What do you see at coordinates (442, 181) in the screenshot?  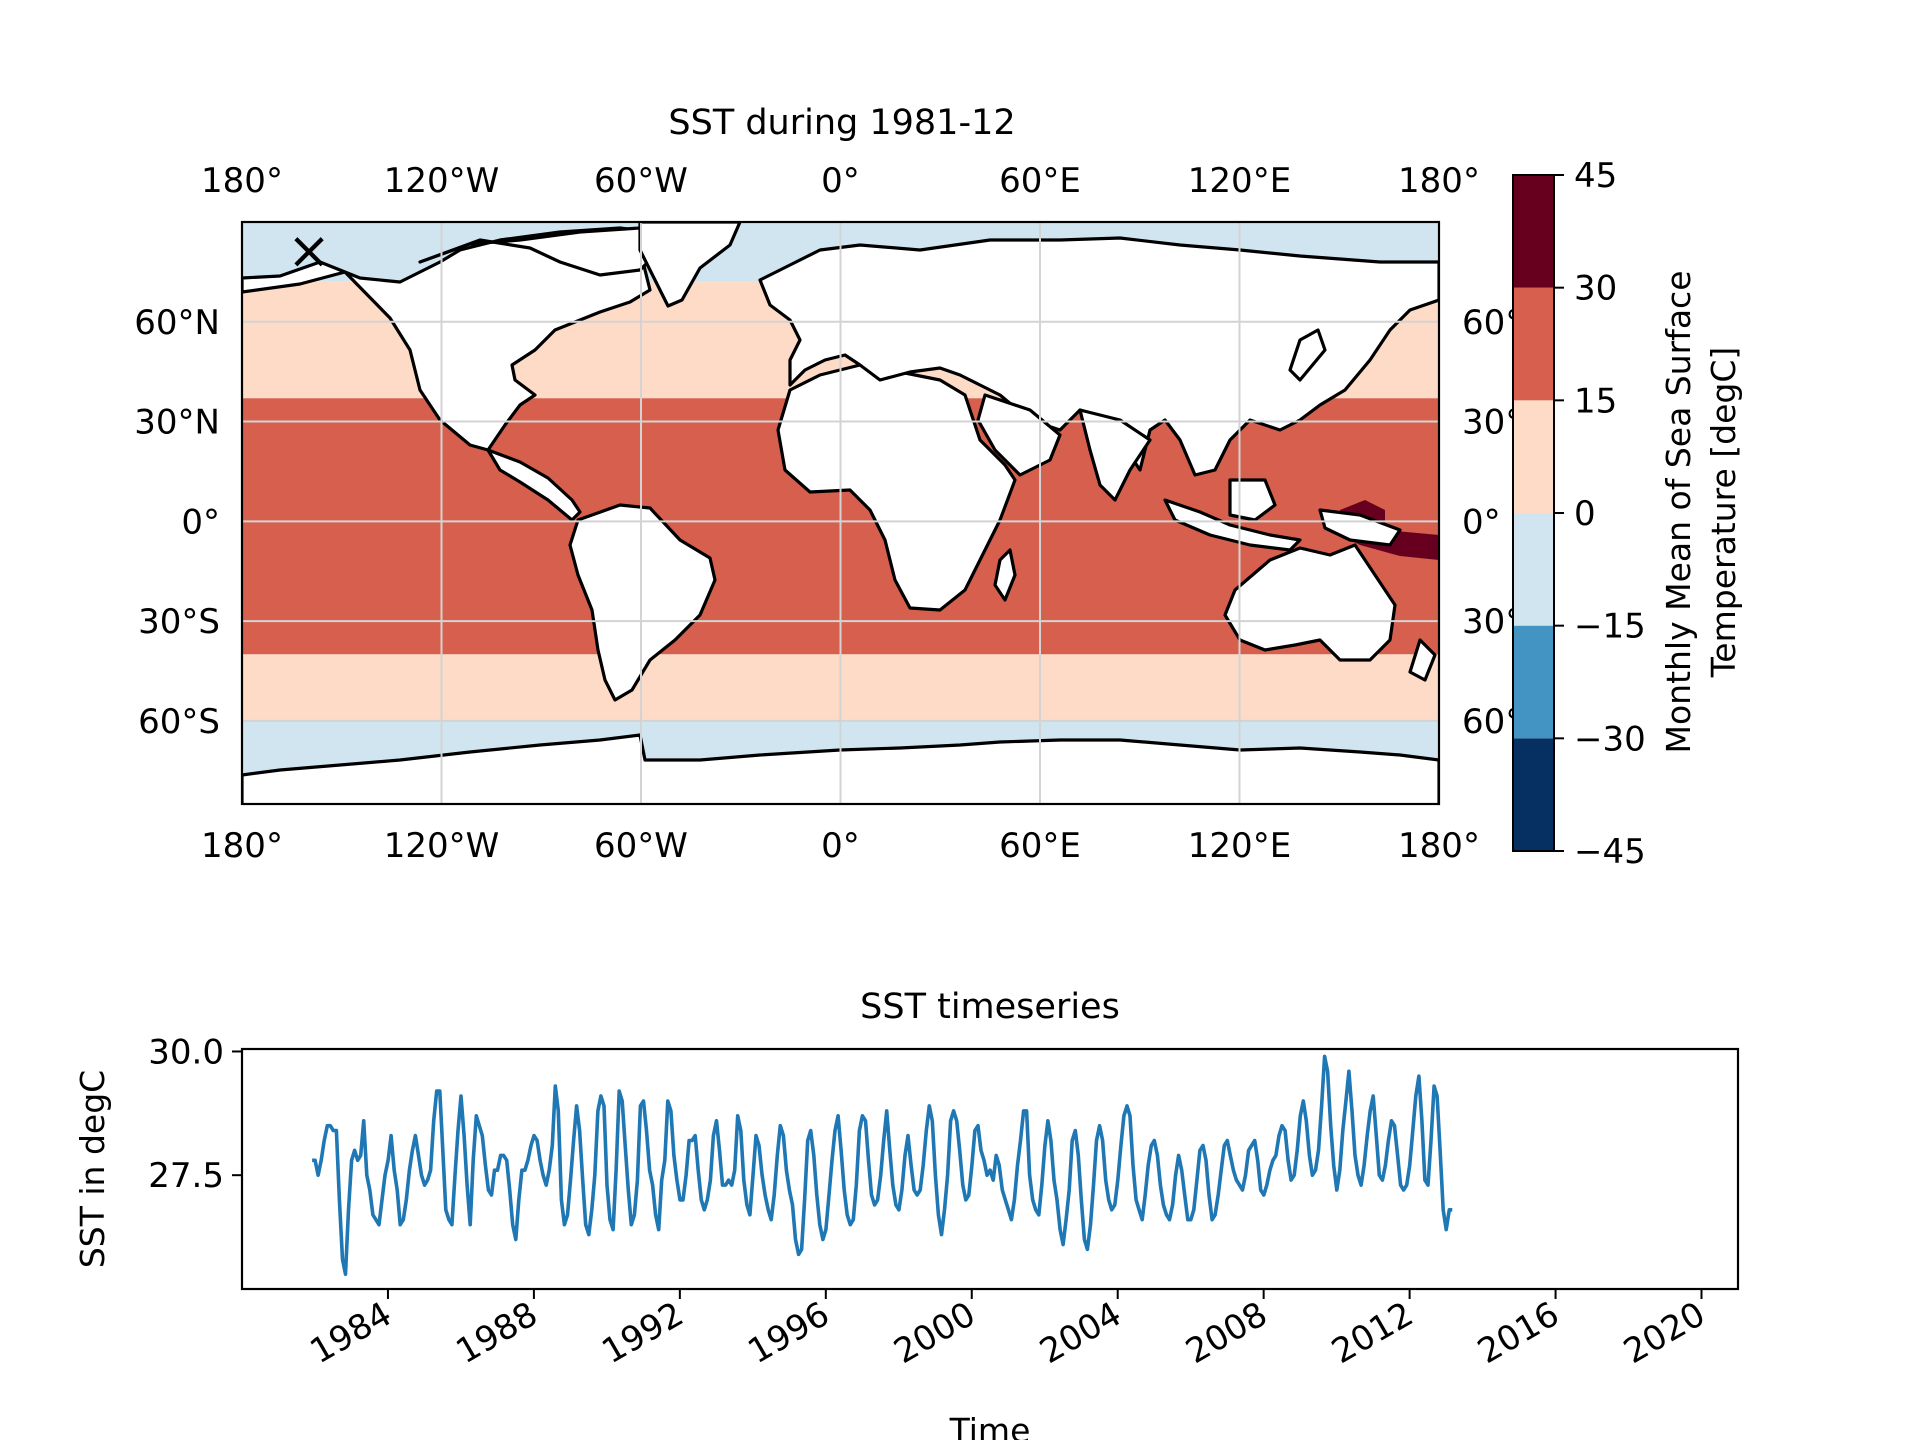 I see `map-top-tick-label: 120°W` at bounding box center [442, 181].